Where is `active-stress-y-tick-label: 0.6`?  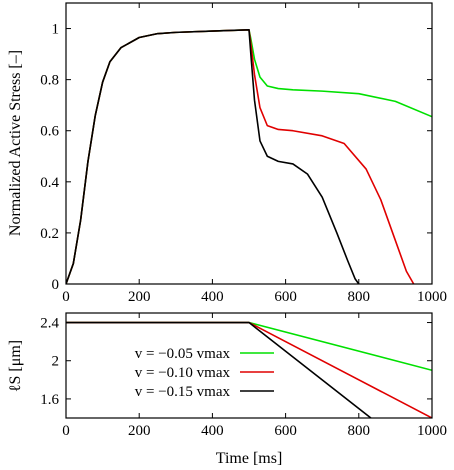 active-stress-y-tick-label: 0.6 is located at coordinates (49, 132).